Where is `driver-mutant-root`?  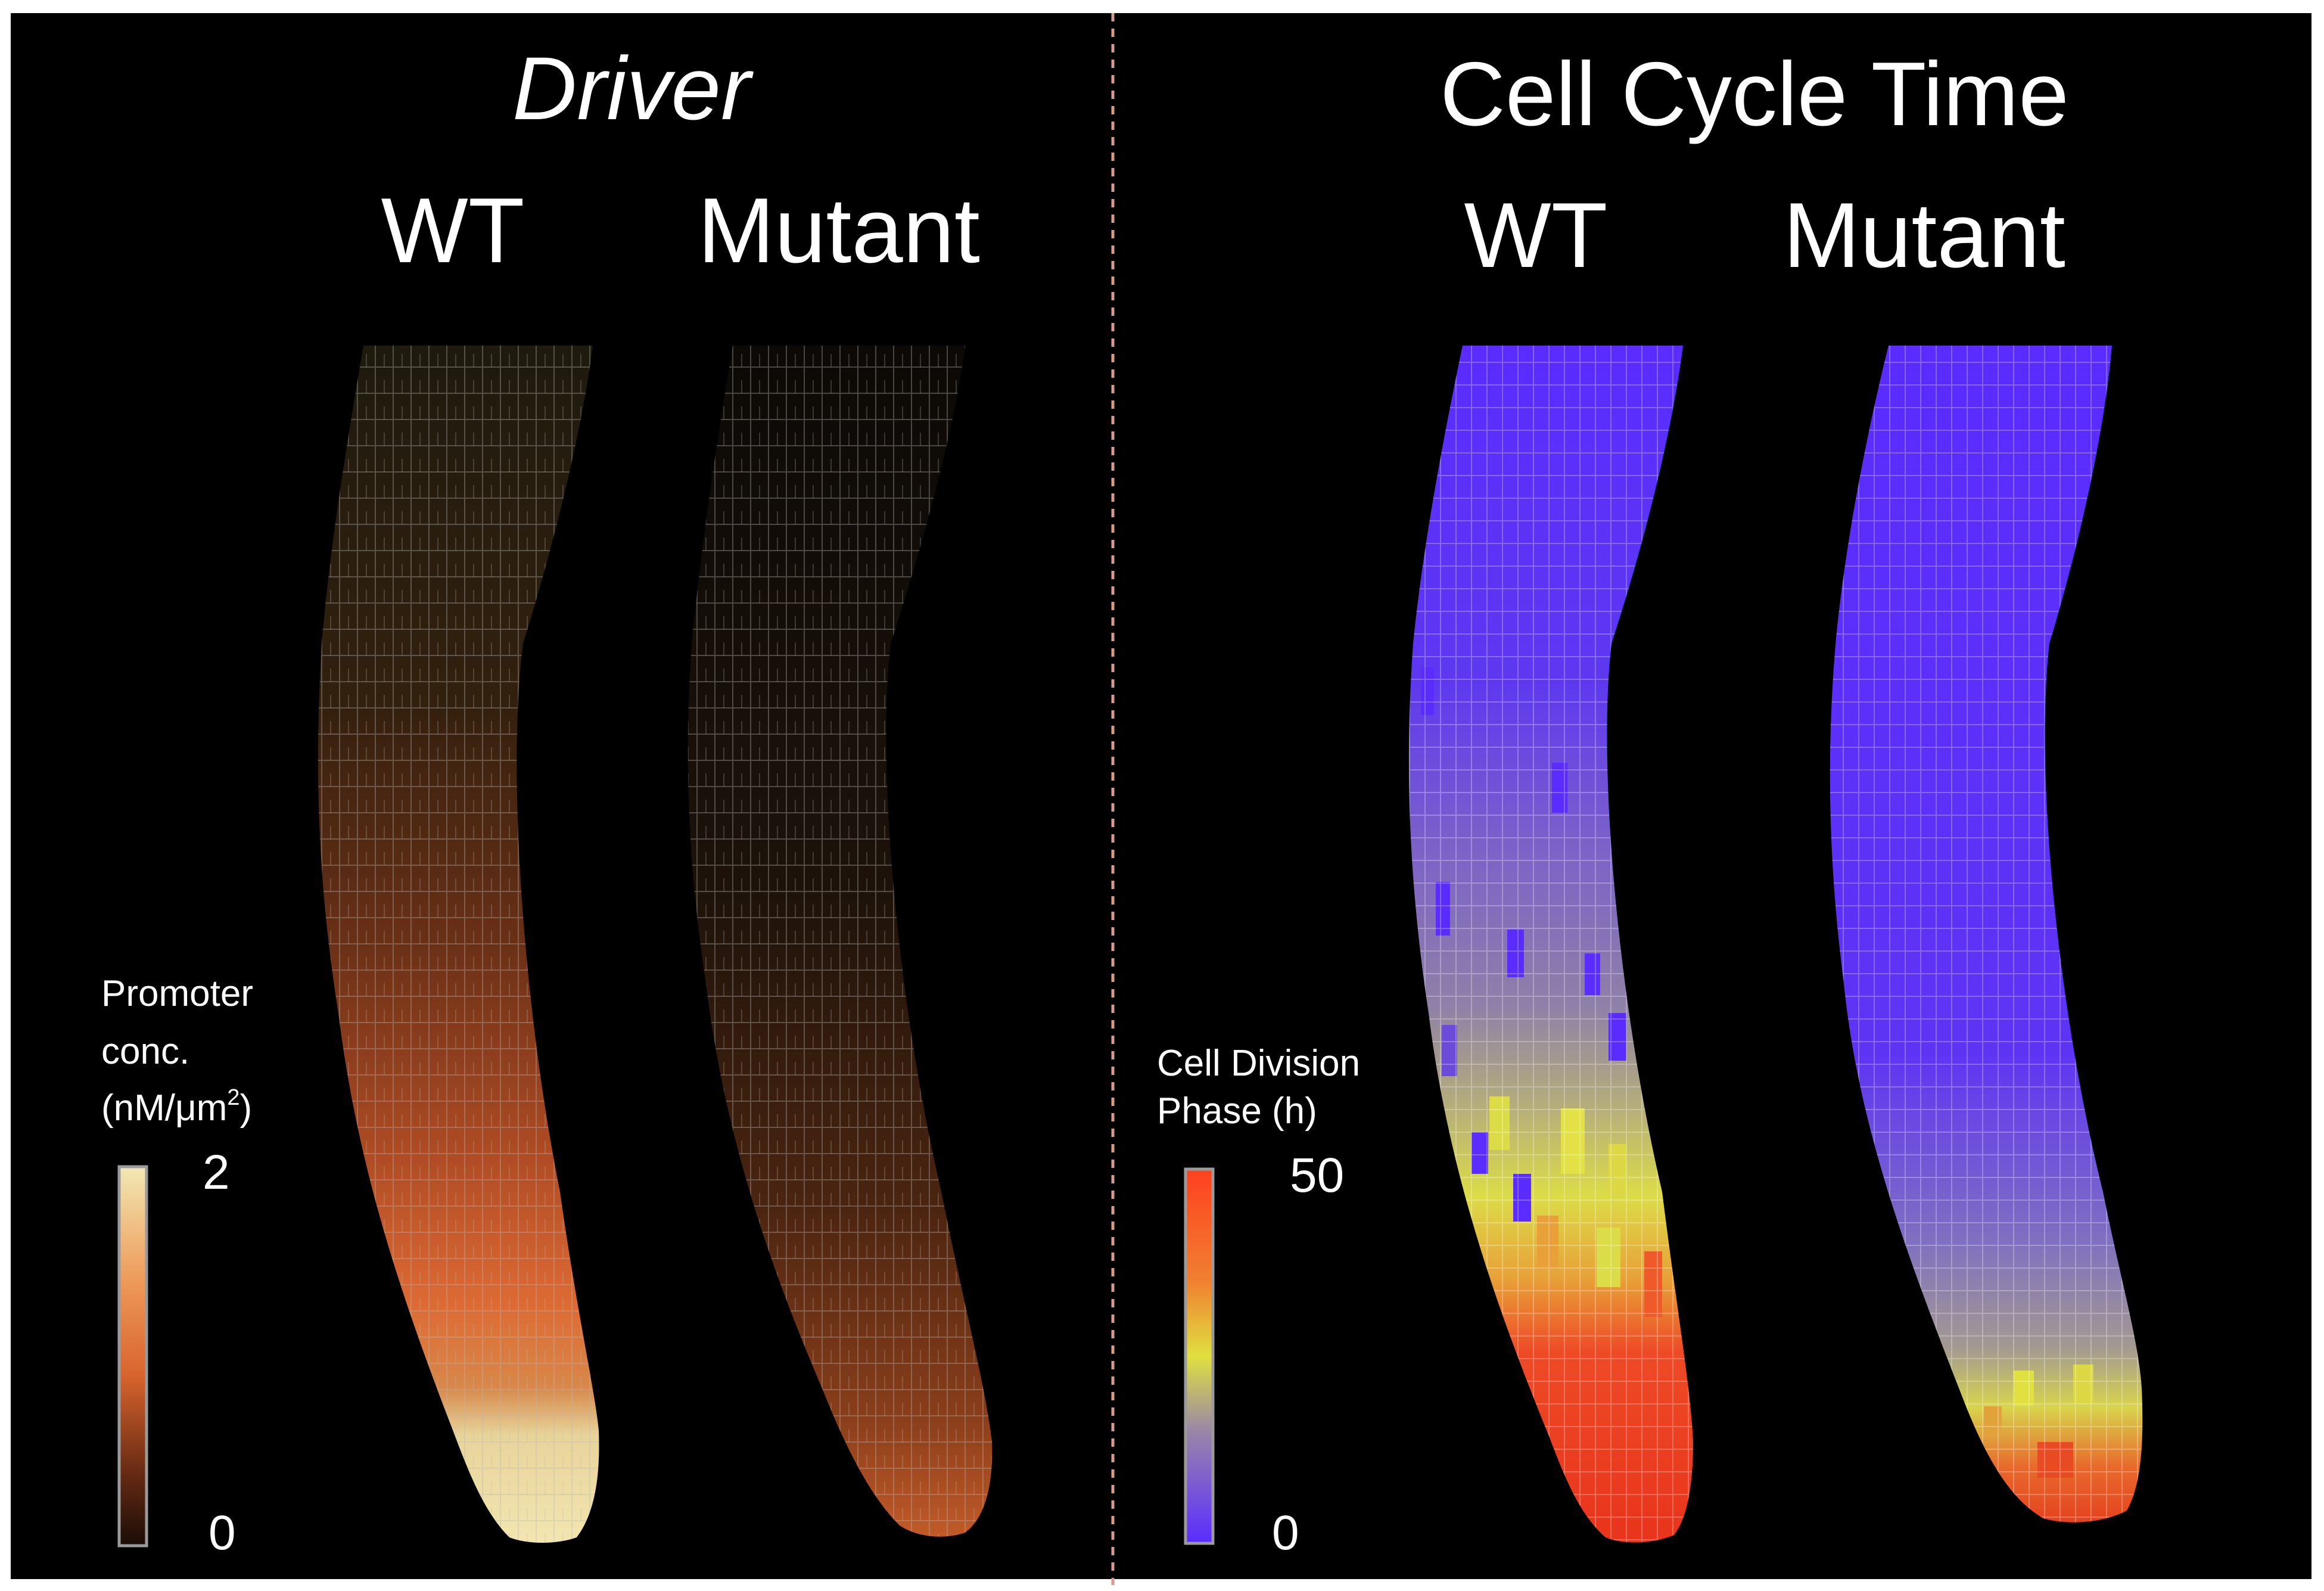
driver-mutant-root is located at coordinates (840, 941).